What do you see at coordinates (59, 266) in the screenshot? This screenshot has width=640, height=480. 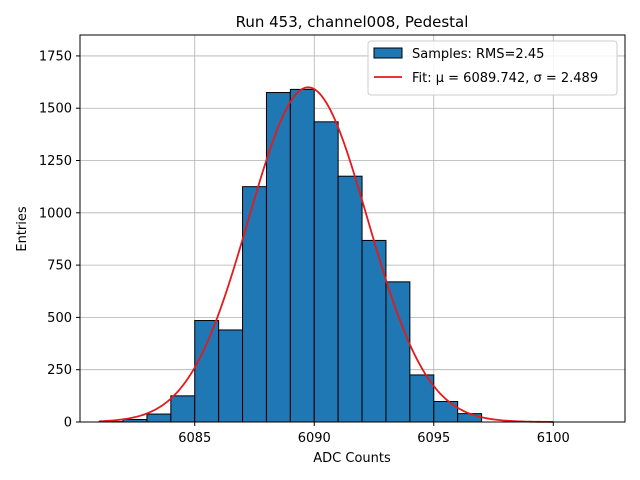 I see `y-tick-label: 750` at bounding box center [59, 266].